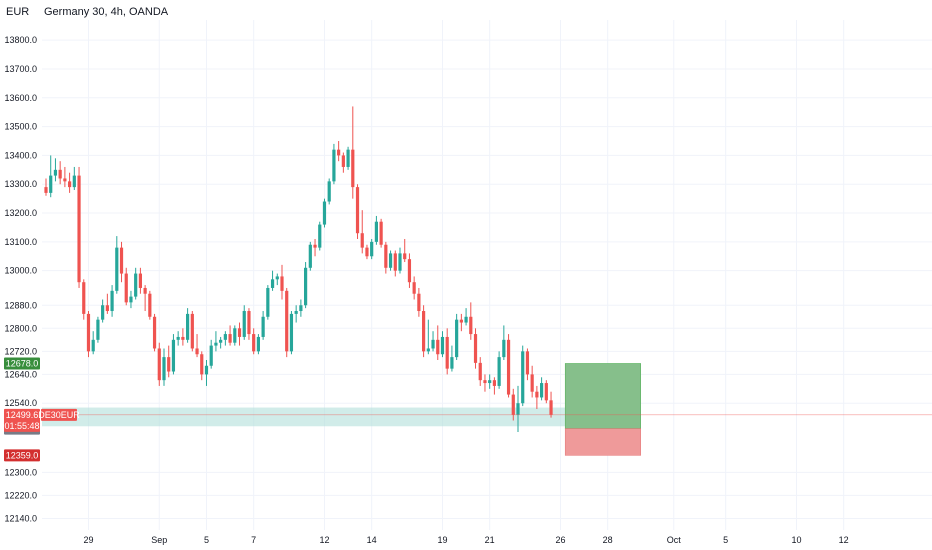  Describe the element at coordinates (602, 396) in the screenshot. I see `position-profit-zone` at that location.